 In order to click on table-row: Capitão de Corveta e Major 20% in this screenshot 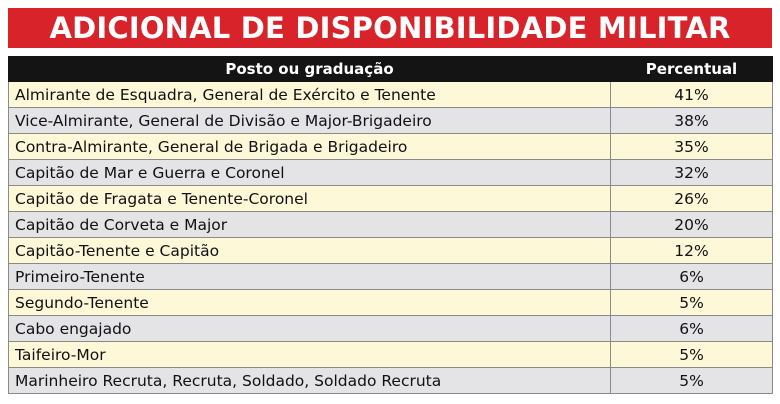, I will do `click(390, 224)`.